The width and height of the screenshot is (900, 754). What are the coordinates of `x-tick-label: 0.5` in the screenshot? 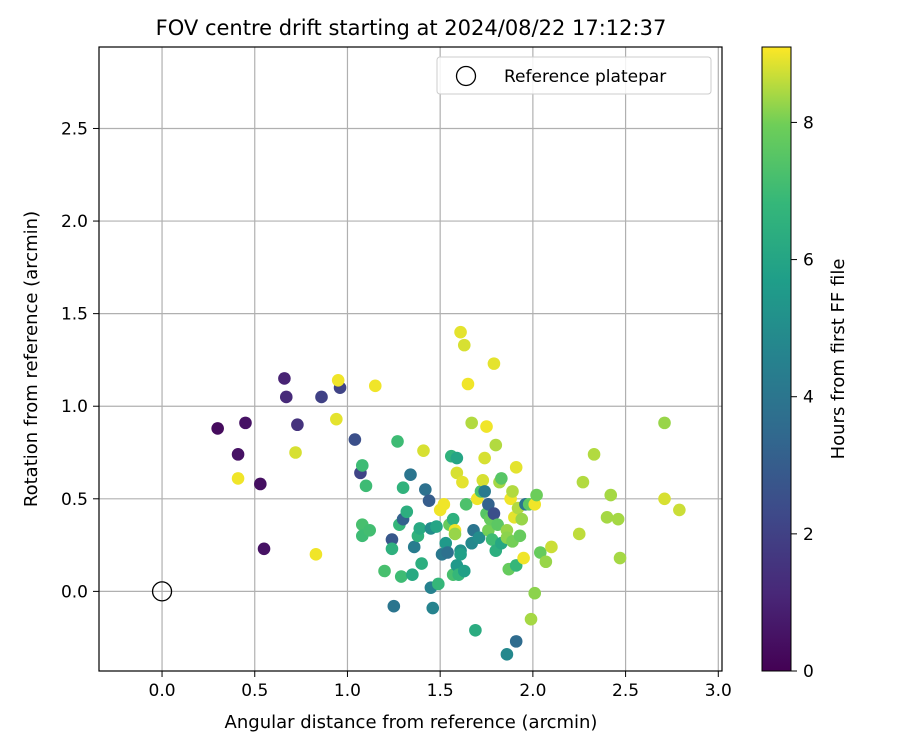 It's located at (254, 691).